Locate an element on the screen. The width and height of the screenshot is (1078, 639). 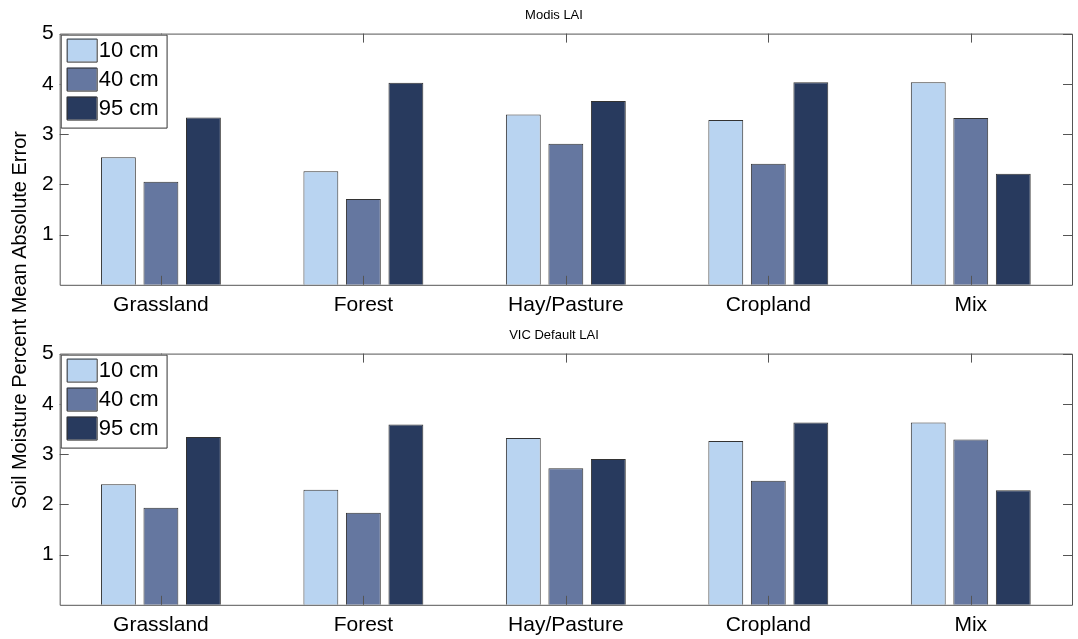
chart-title: Modis LAI is located at coordinates (554, 15).